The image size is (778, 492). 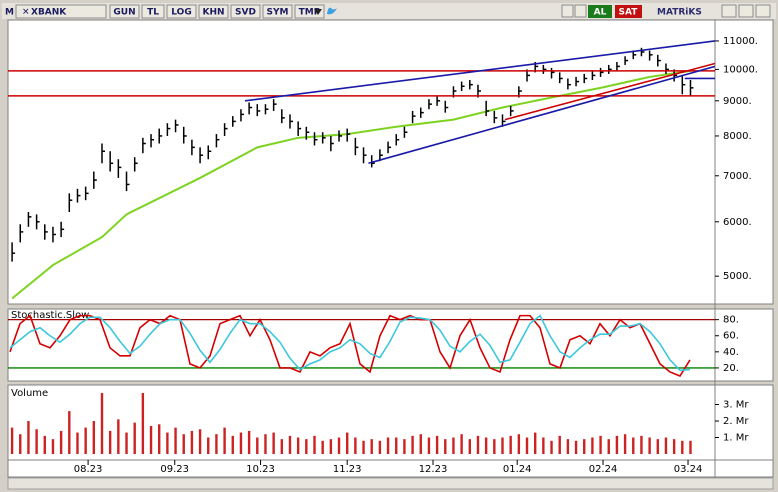 What do you see at coordinates (390, 483) in the screenshot?
I see `scrollbar` at bounding box center [390, 483].